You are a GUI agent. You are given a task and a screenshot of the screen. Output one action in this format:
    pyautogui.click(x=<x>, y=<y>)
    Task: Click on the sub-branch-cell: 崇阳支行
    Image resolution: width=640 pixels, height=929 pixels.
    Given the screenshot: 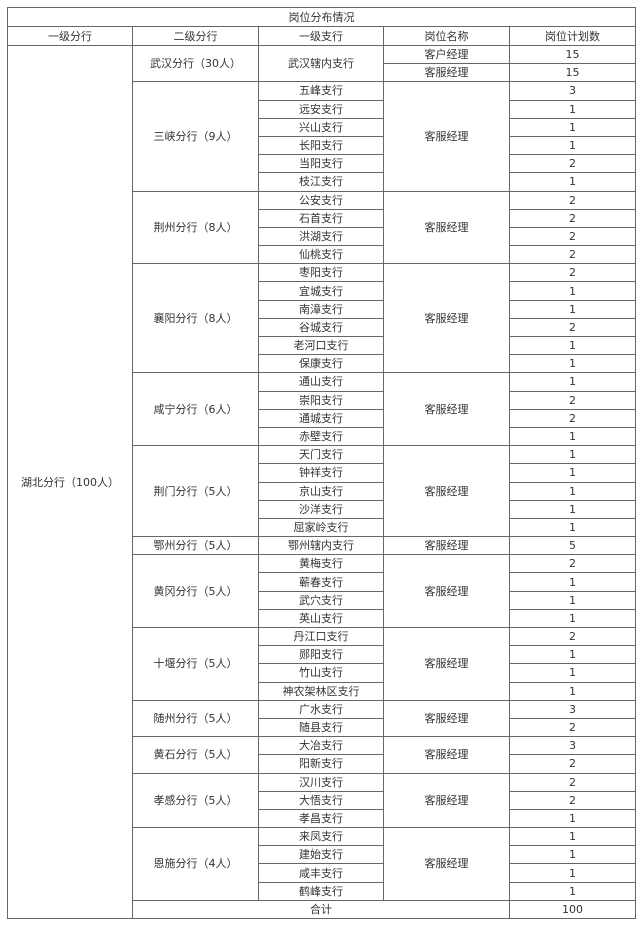 What is the action you would take?
    pyautogui.click(x=321, y=400)
    